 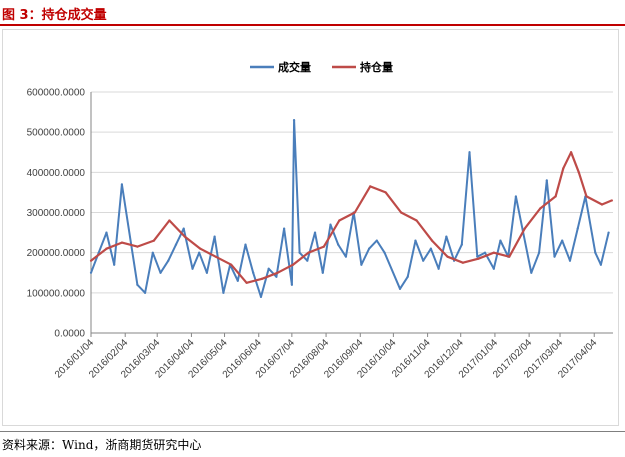 What do you see at coordinates (54, 15) in the screenshot?
I see `figure-title: 图 3：持仓成交量` at bounding box center [54, 15].